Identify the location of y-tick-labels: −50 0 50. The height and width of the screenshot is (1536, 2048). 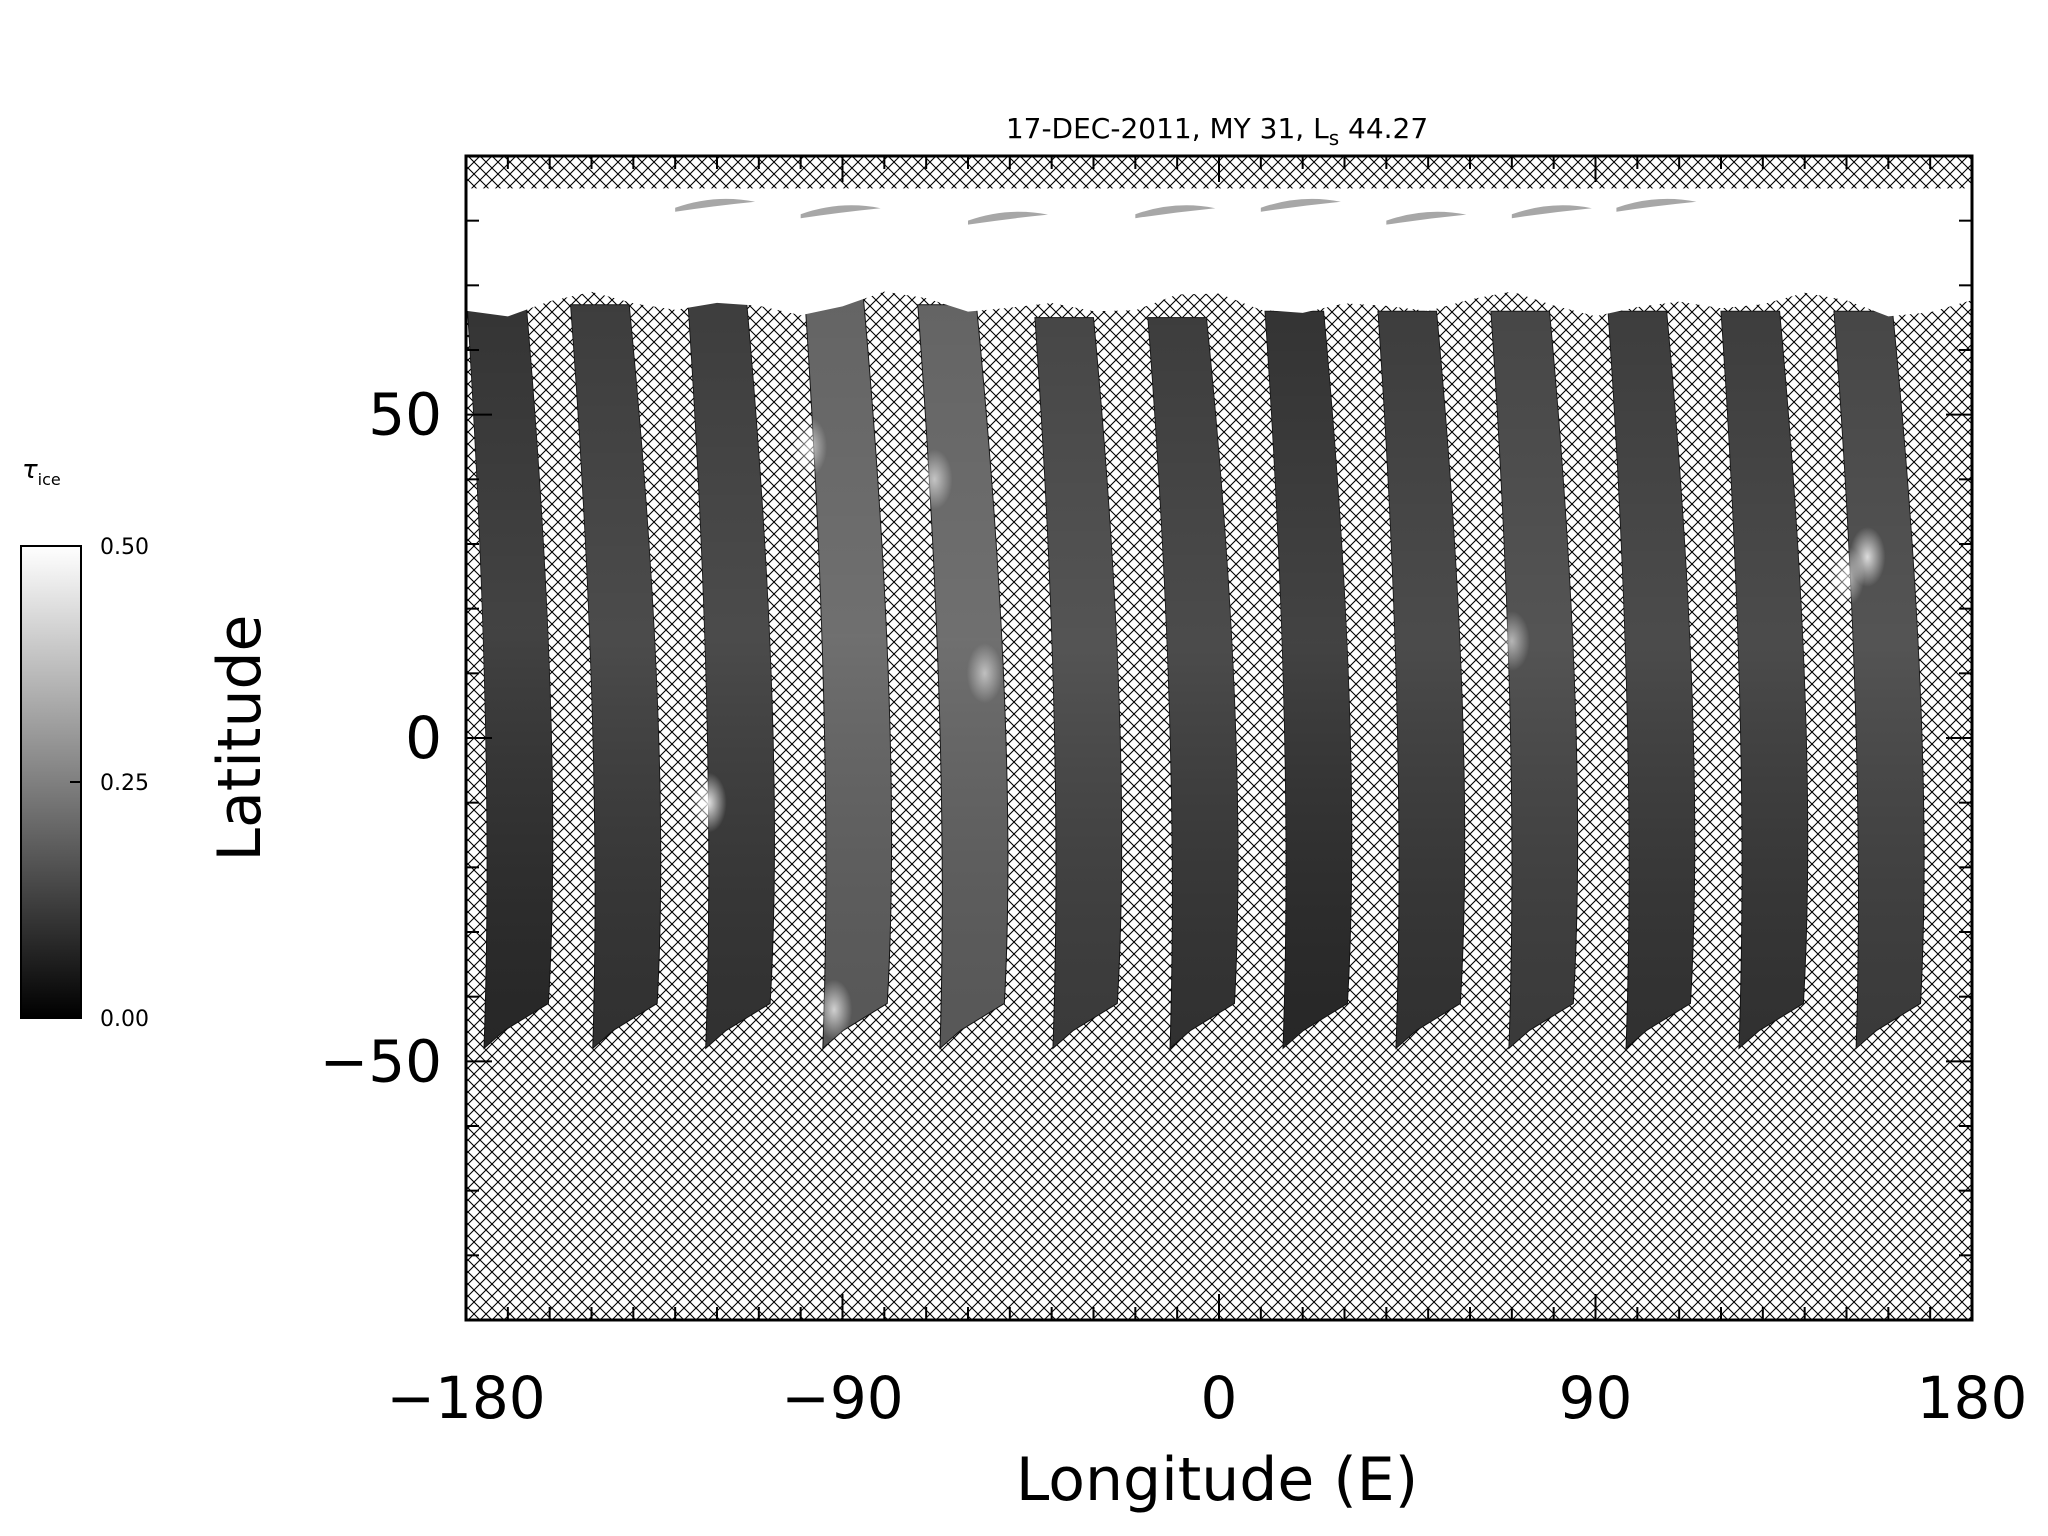
(381, 738).